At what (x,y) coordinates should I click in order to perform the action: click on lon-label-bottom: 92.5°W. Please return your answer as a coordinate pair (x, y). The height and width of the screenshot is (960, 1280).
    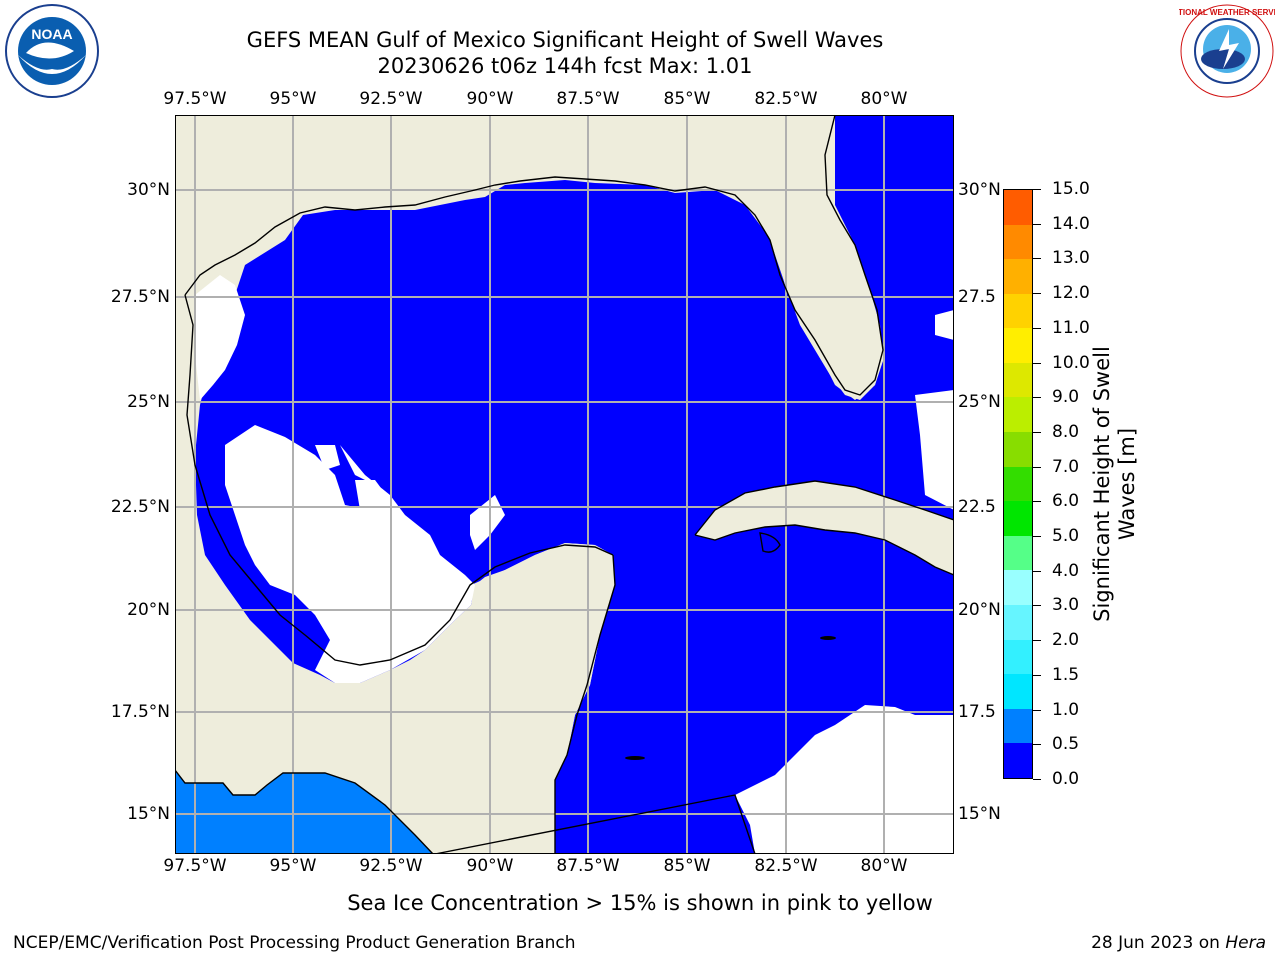
    Looking at the image, I should click on (391, 866).